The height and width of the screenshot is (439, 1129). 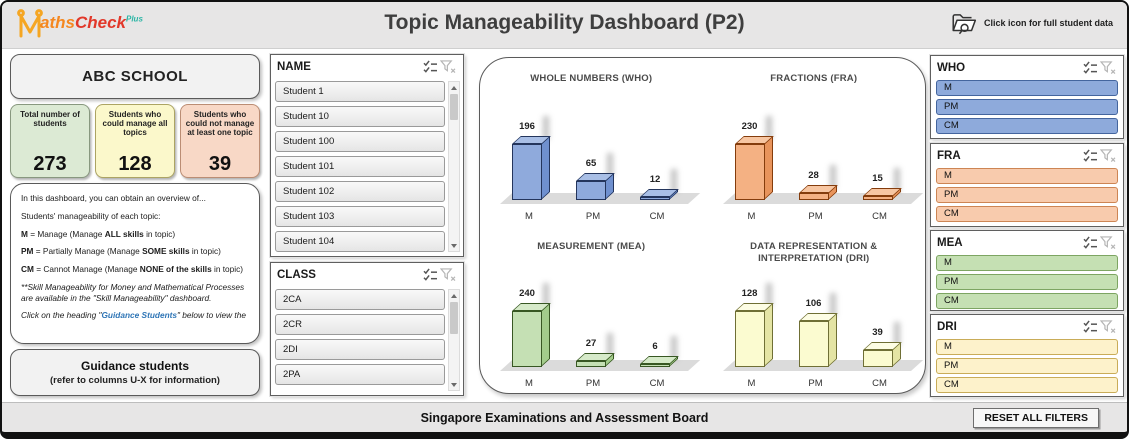 I want to click on info-subheading: Students' manageability of each topic:, so click(x=91, y=215).